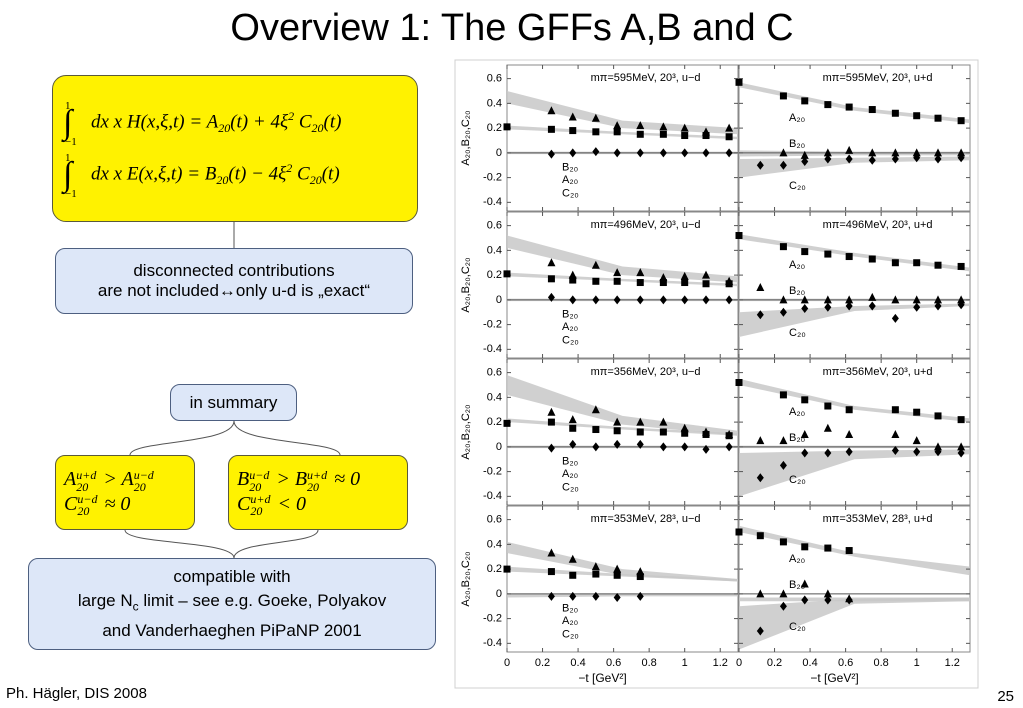 Image resolution: width=1023 pixels, height=708 pixels. Describe the element at coordinates (68, 174) in the screenshot. I see `integral-sign: ∫` at that location.